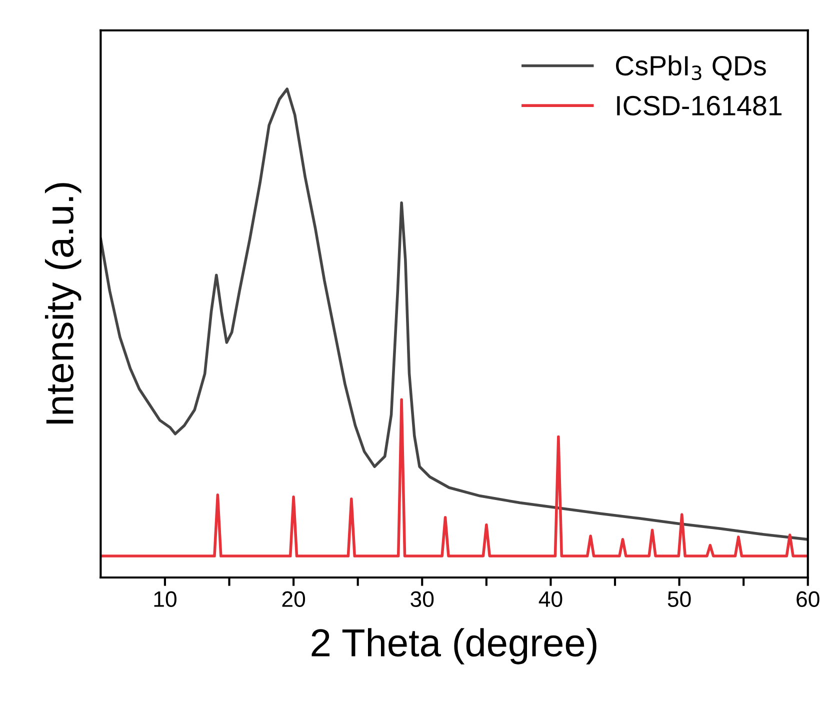  I want to click on x-tick-label: 10, so click(165, 599).